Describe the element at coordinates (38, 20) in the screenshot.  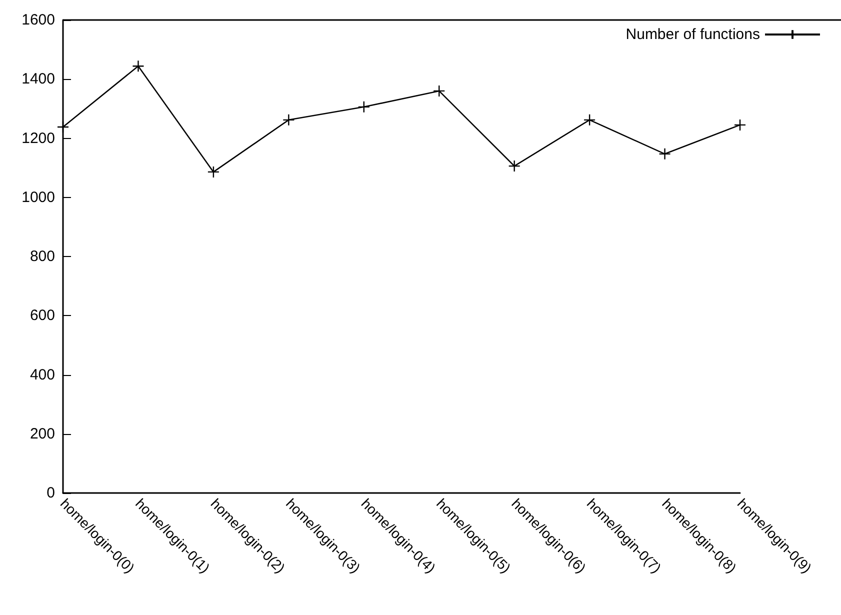
I see `y-tick-label: 1600` at that location.